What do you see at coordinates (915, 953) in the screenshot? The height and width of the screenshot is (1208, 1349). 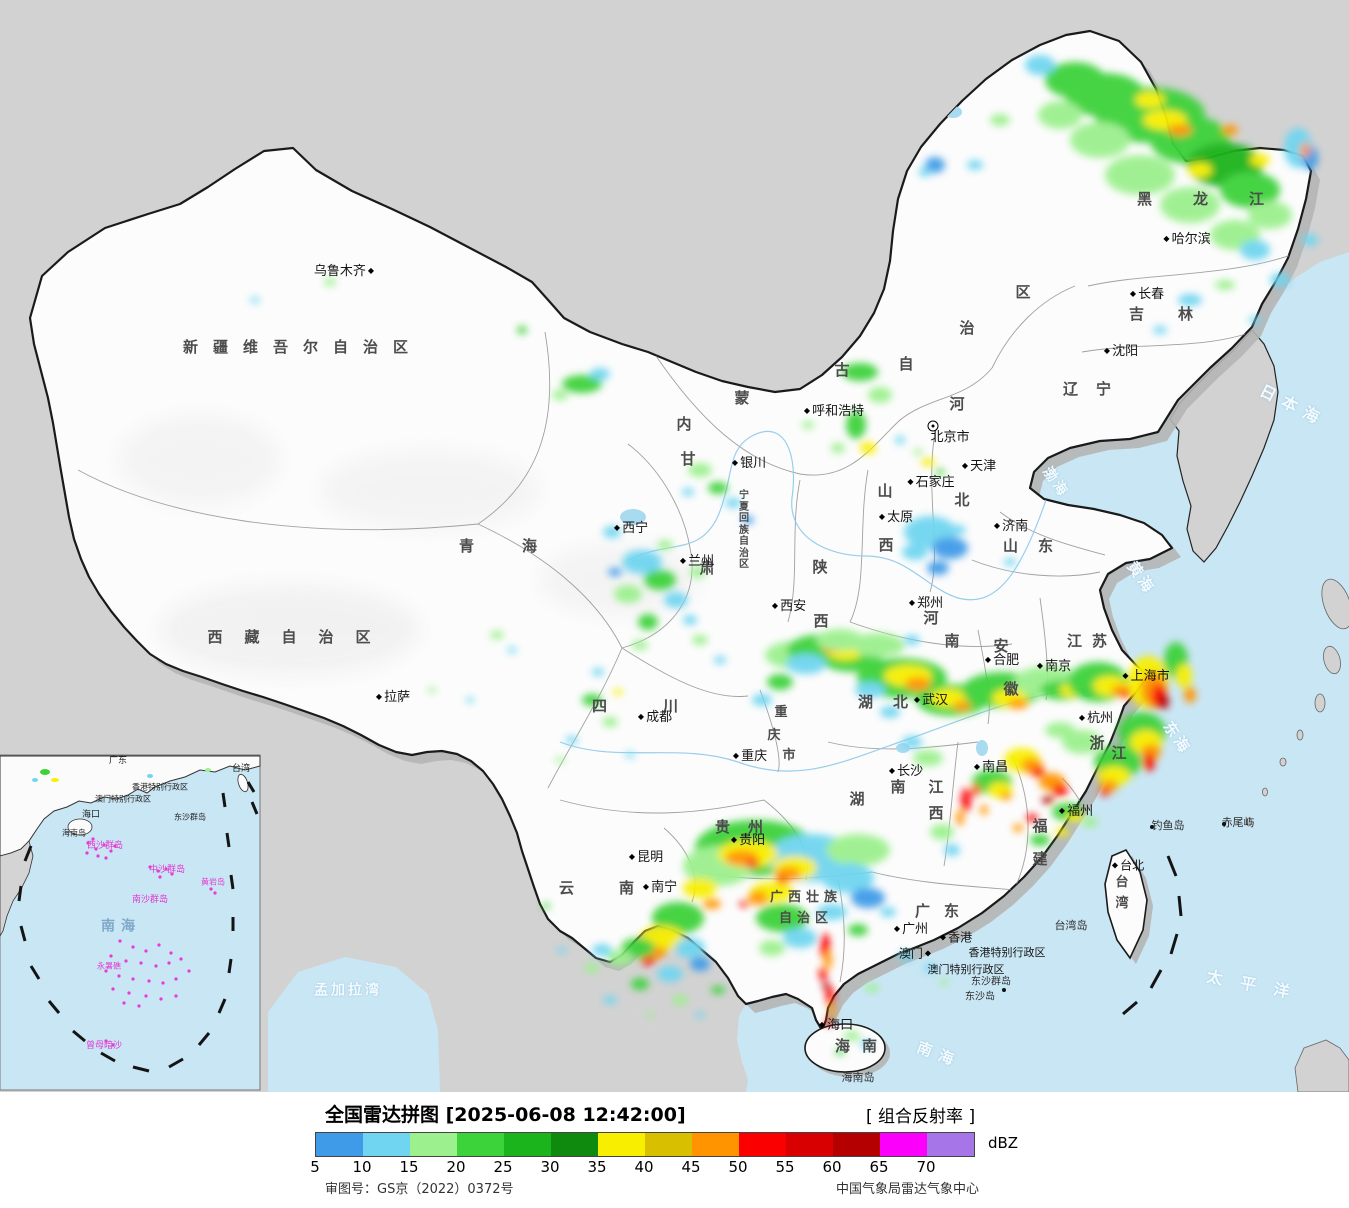 I see `city-label-澳门: 澳门 ◆` at bounding box center [915, 953].